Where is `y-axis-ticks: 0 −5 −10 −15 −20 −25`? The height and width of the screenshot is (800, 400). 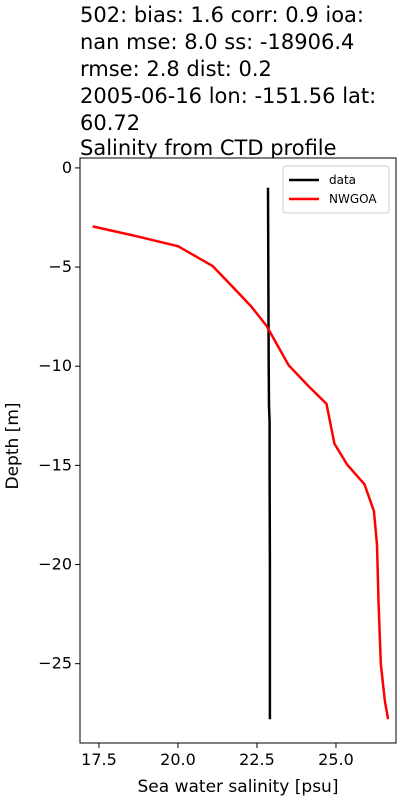 y-axis-ticks: 0 −5 −10 −15 −20 −25 is located at coordinates (59, 415).